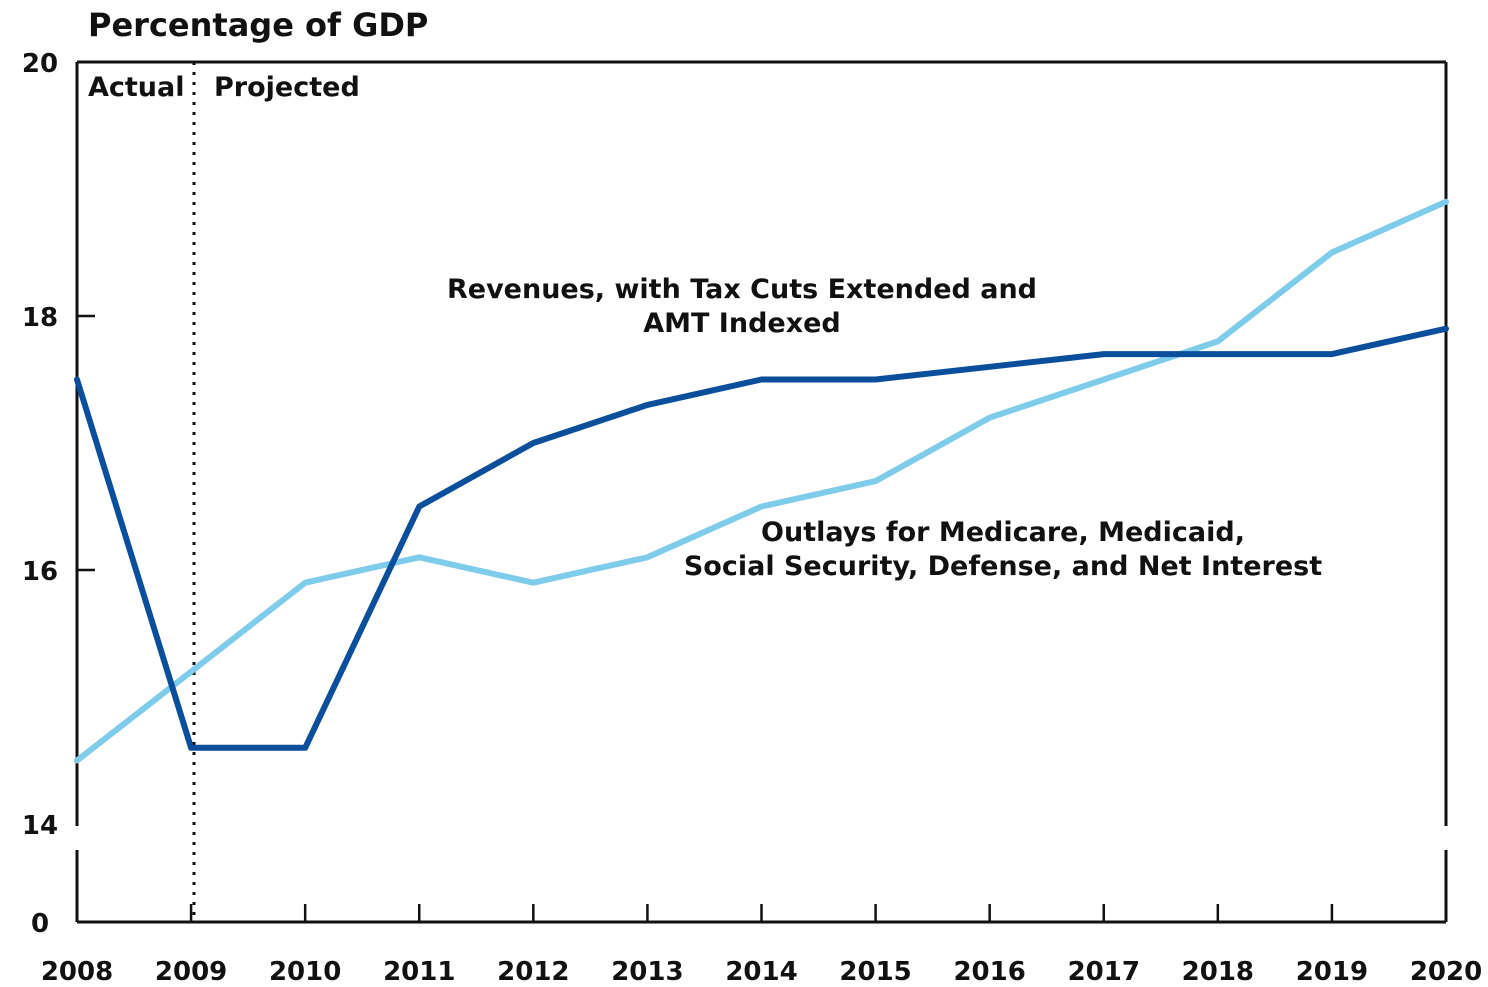 The image size is (1488, 987). What do you see at coordinates (647, 972) in the screenshot?
I see `x-tick-label: 2013` at bounding box center [647, 972].